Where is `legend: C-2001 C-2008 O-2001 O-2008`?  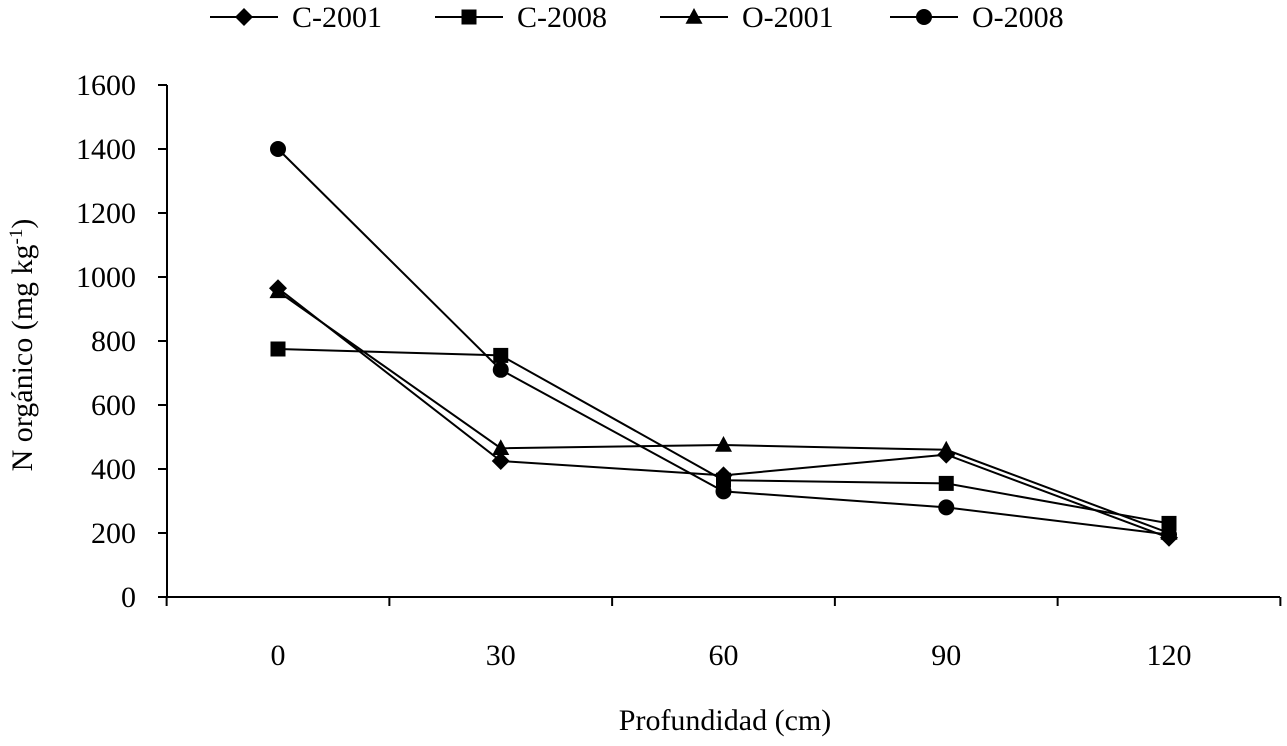 legend: C-2001 C-2008 O-2001 O-2008 is located at coordinates (637, 17).